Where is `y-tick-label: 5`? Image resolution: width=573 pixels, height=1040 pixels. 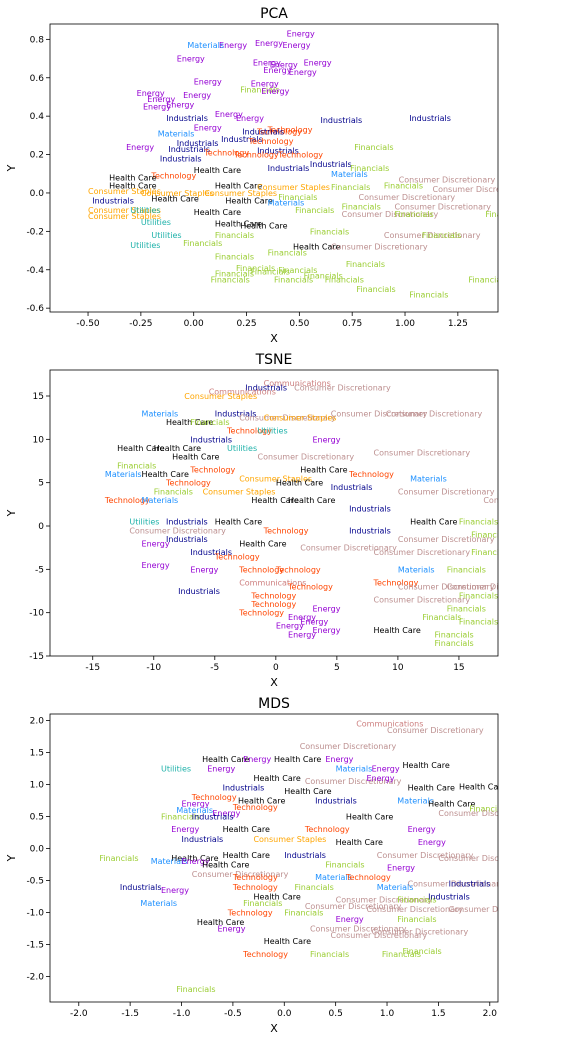
y-tick-label: 5 is located at coordinates (41, 484).